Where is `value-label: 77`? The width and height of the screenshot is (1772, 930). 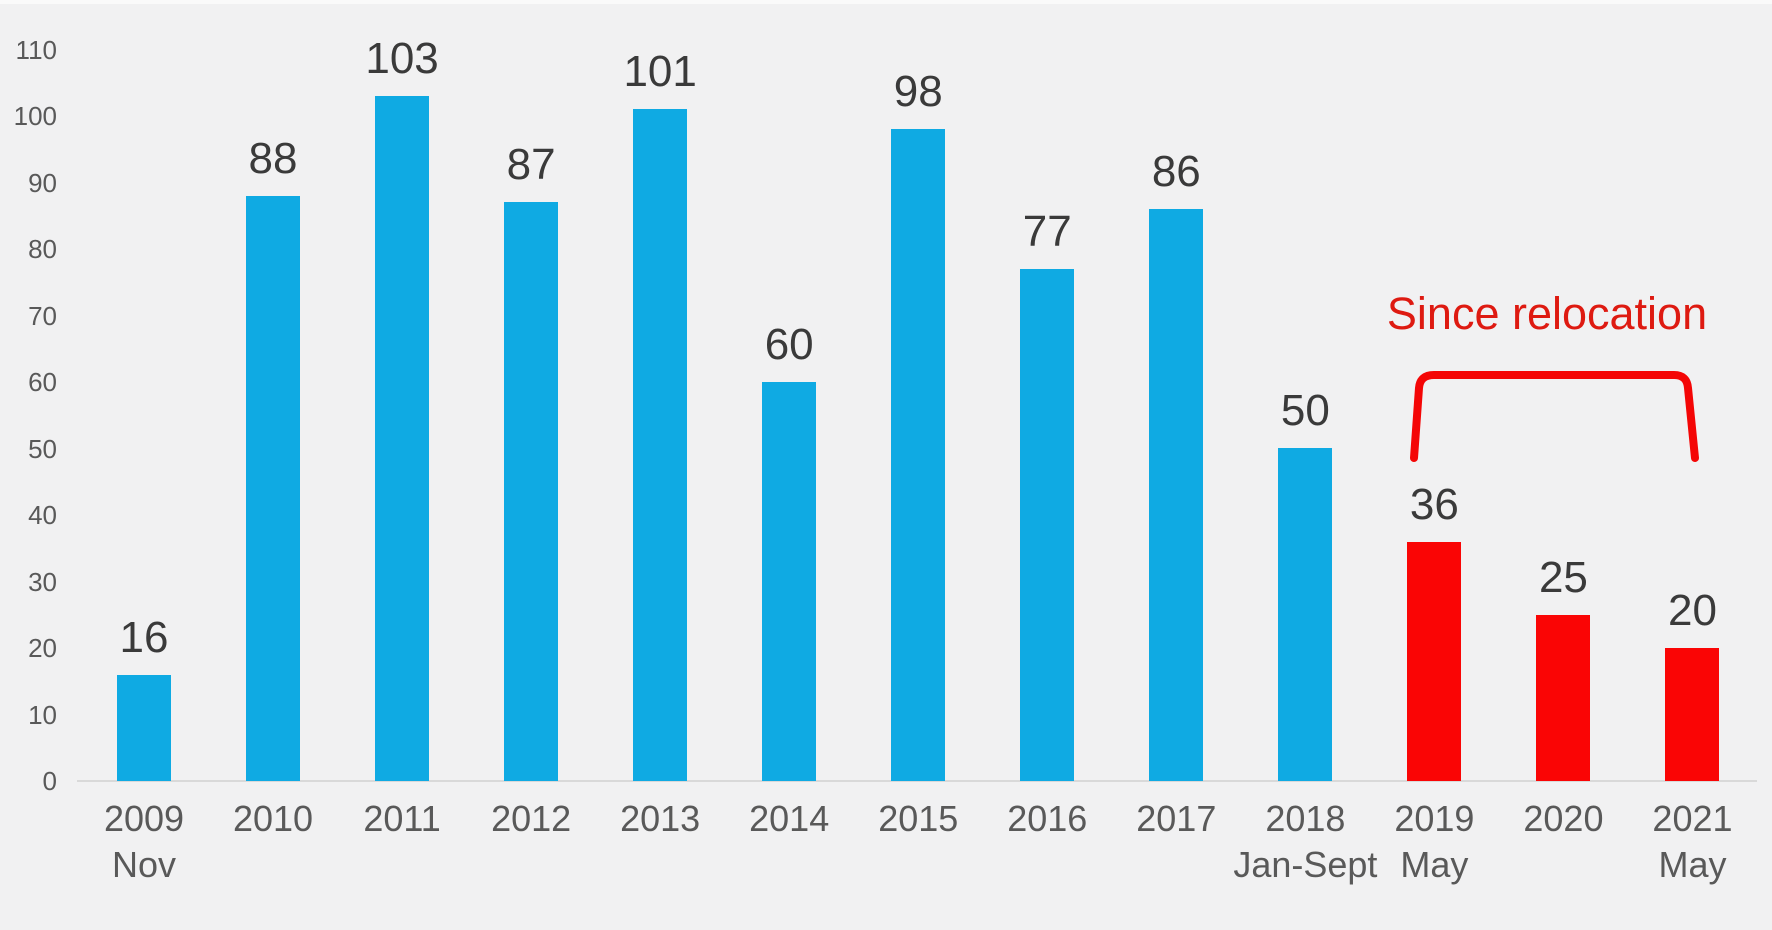
value-label: 77 is located at coordinates (1047, 231).